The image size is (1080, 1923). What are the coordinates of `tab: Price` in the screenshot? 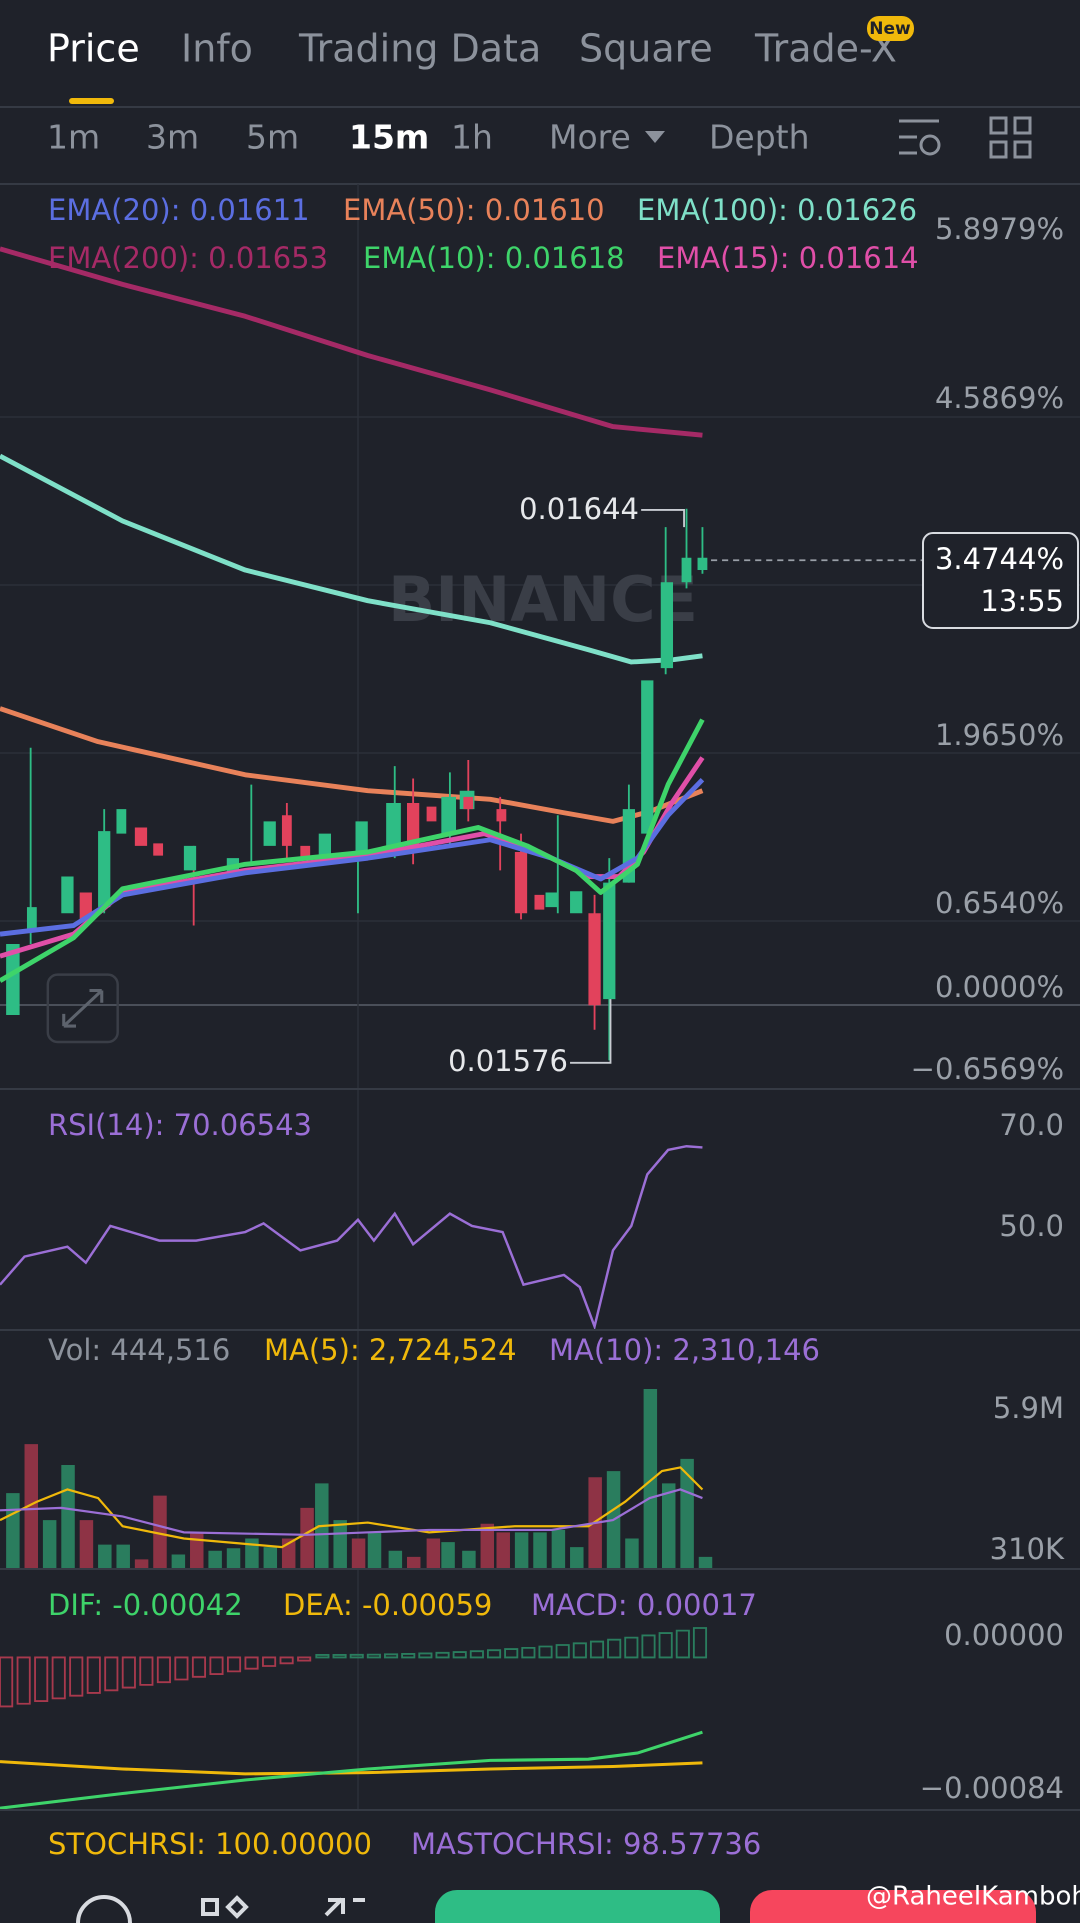 It's located at (93, 49).